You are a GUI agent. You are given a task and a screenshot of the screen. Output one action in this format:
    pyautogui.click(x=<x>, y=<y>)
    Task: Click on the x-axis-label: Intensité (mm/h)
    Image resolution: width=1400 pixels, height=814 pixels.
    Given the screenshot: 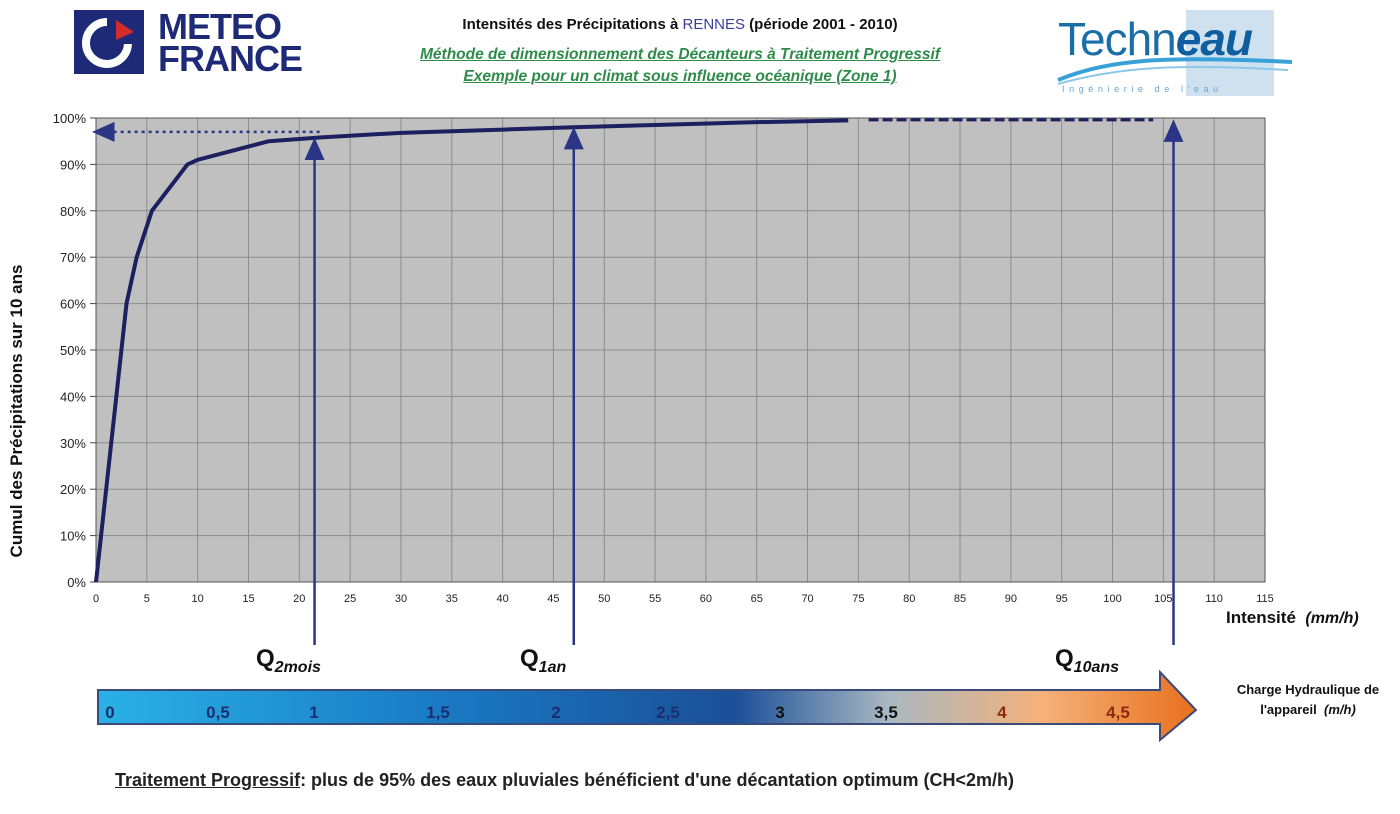 What is the action you would take?
    pyautogui.click(x=1292, y=617)
    